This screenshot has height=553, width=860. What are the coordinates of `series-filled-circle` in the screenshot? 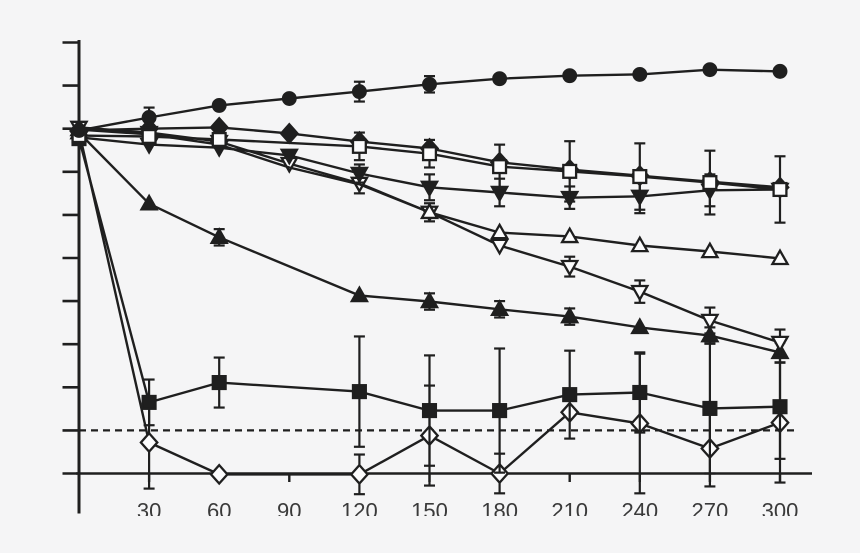 It's located at (429, 100).